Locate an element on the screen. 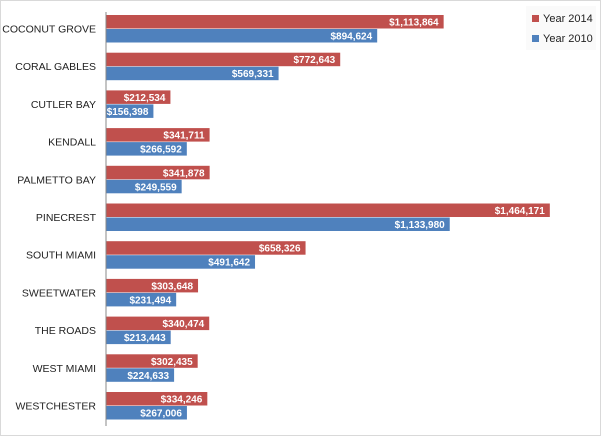 The width and height of the screenshot is (601, 436). data-label: $658,326 is located at coordinates (280, 249).